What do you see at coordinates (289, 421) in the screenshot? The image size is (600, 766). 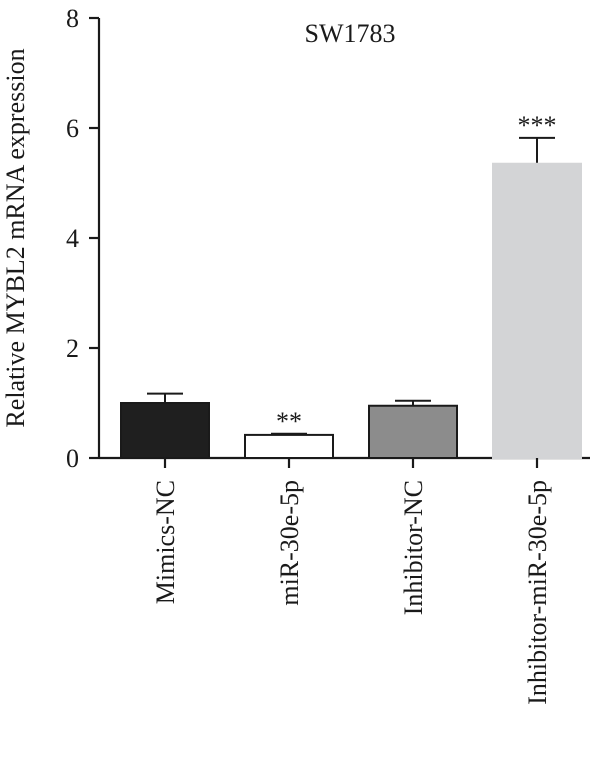 I see `significance-label: **` at bounding box center [289, 421].